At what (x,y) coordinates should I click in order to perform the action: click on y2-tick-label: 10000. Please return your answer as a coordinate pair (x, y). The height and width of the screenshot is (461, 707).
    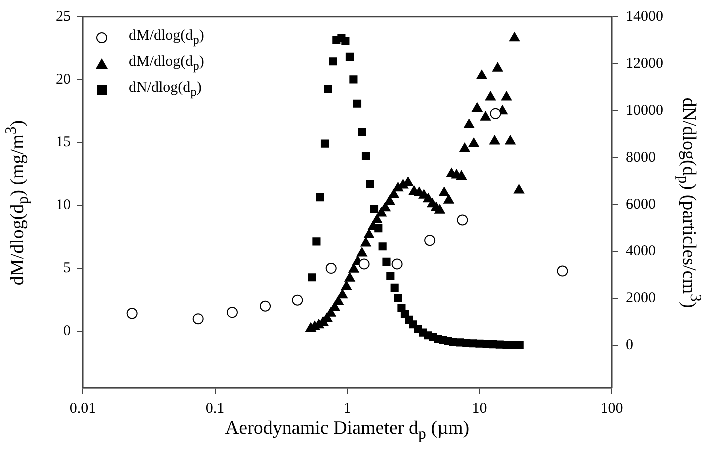
    Looking at the image, I should click on (645, 110).